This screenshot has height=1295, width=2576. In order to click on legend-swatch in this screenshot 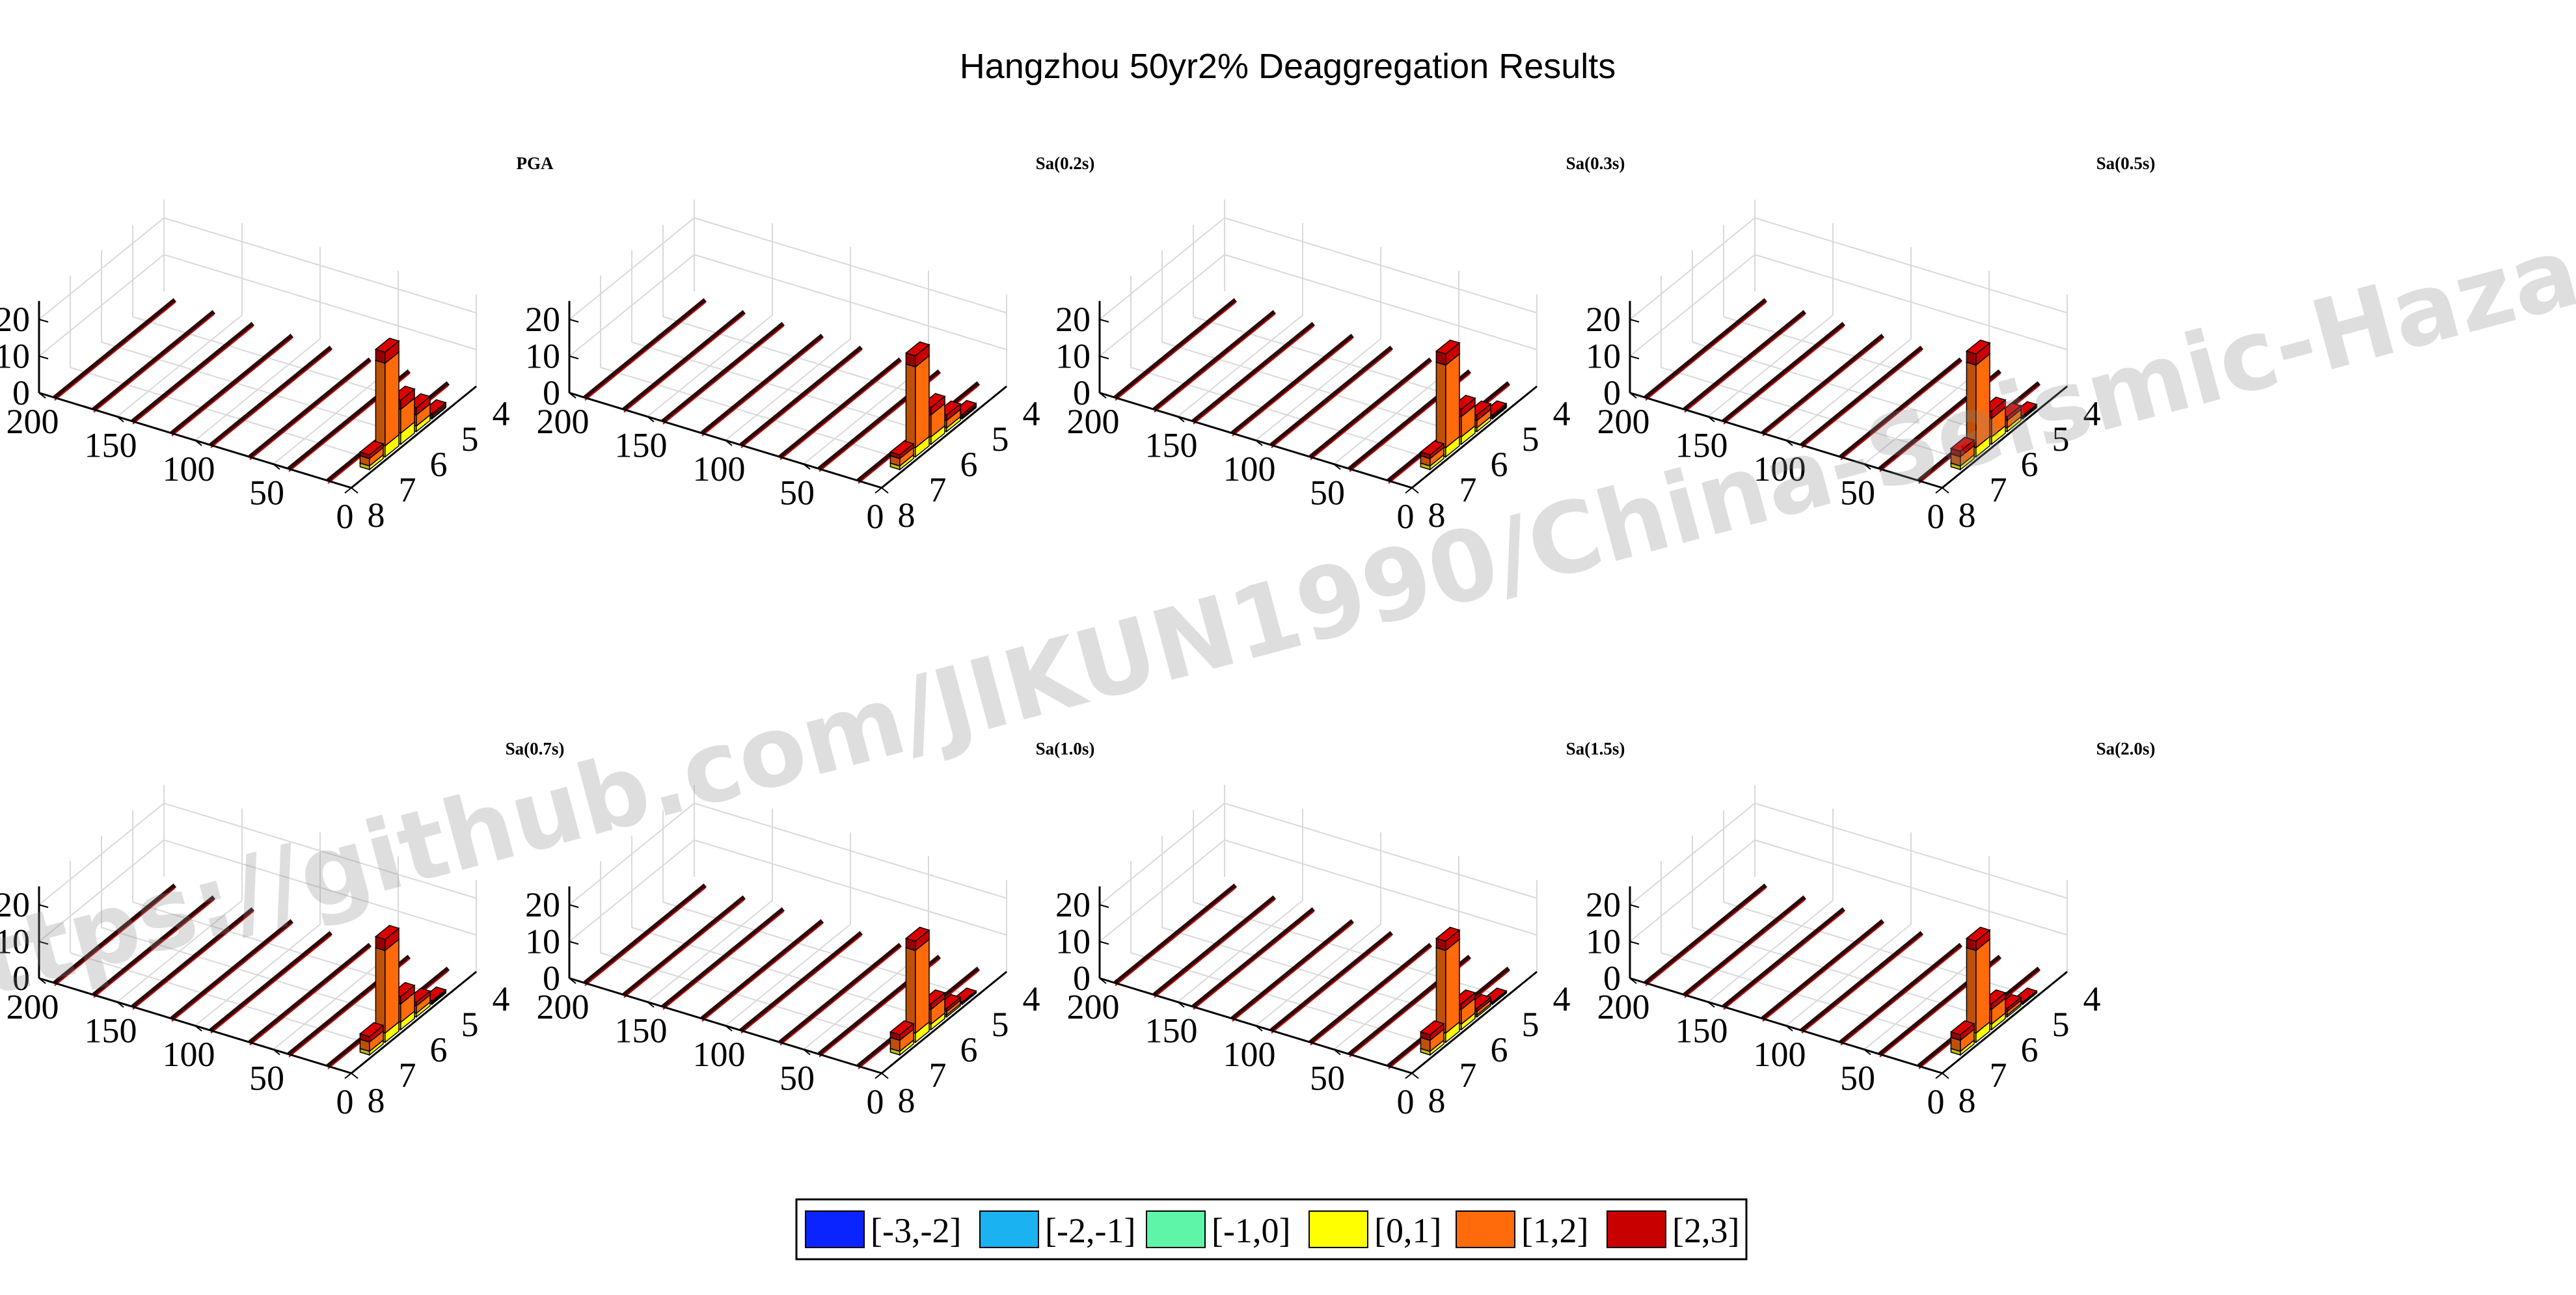, I will do `click(1636, 1229)`.